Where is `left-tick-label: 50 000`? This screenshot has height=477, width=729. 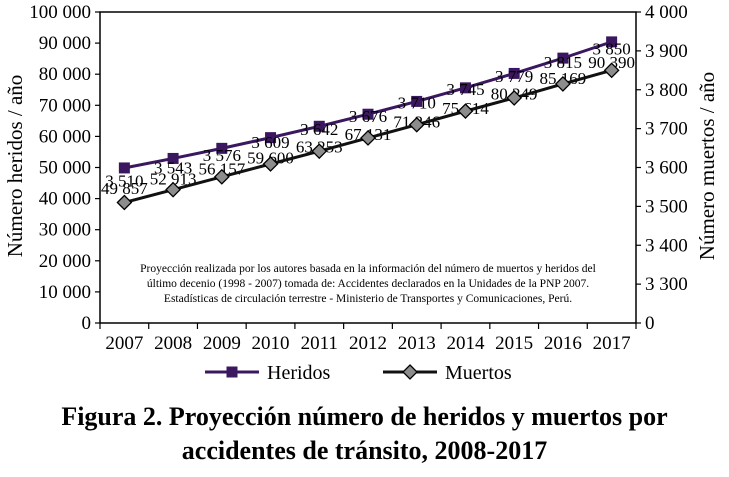
left-tick-label: 50 000 is located at coordinates (65, 168).